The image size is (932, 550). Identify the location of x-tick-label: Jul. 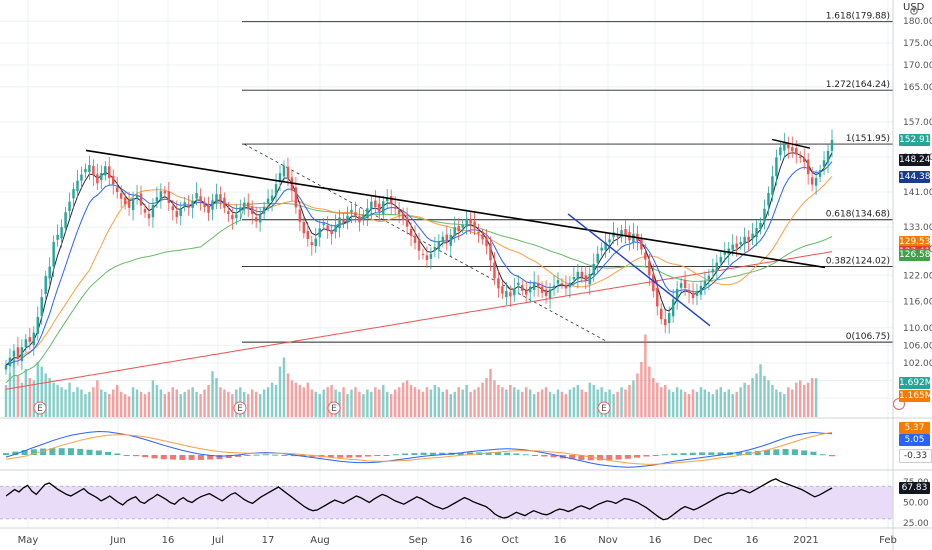
(217, 540).